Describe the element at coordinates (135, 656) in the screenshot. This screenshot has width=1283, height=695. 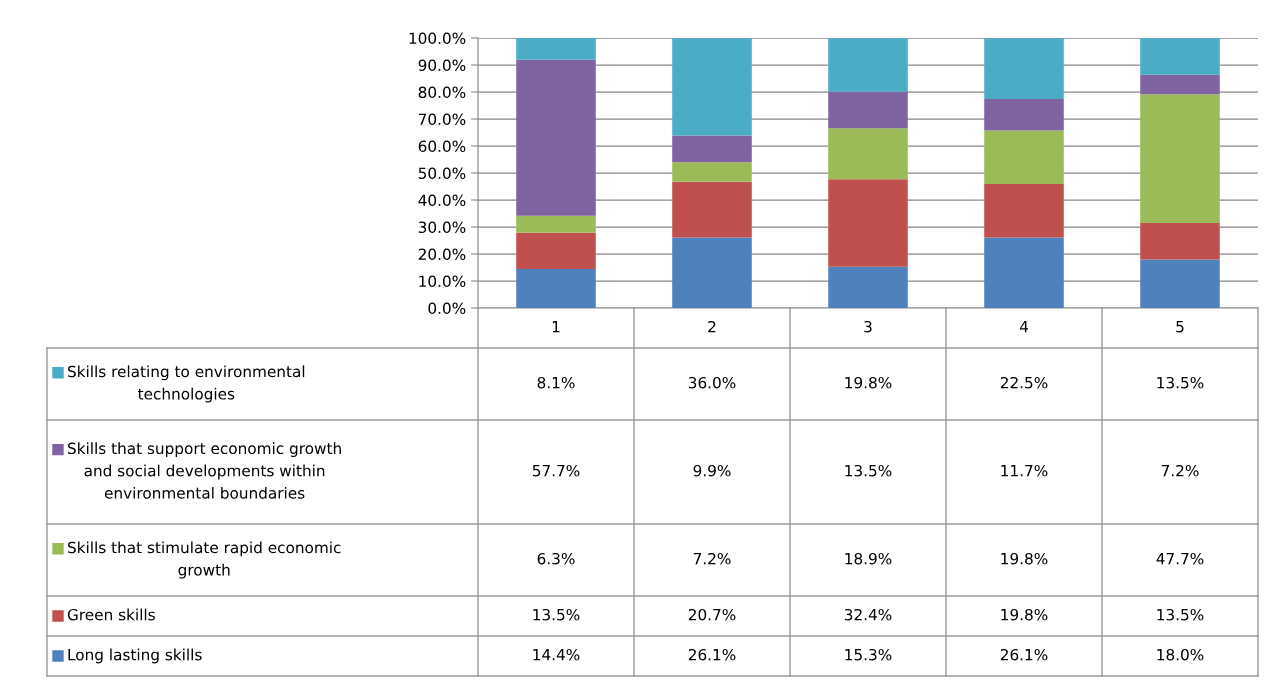
I see `legend-label: Long lasting skills` at that location.